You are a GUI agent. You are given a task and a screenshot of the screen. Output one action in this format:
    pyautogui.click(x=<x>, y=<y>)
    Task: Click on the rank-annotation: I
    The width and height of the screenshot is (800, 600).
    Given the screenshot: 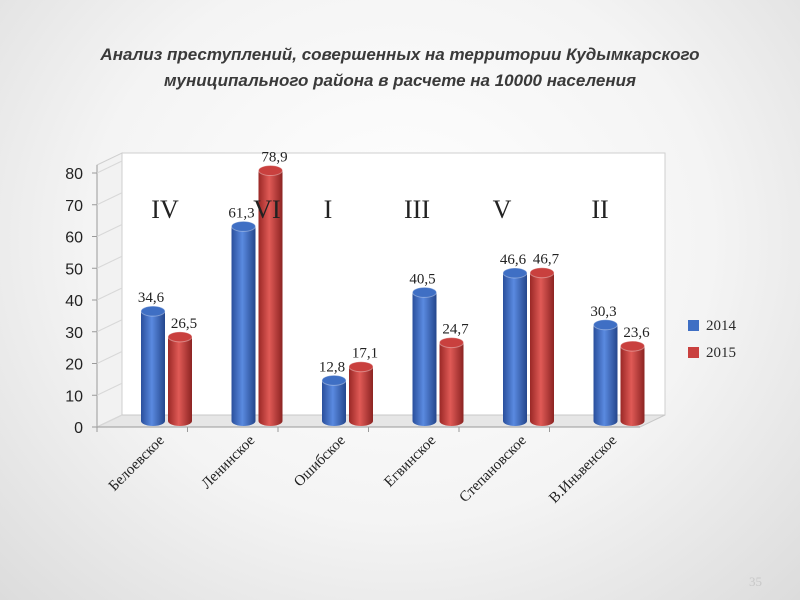 What is the action you would take?
    pyautogui.click(x=328, y=209)
    